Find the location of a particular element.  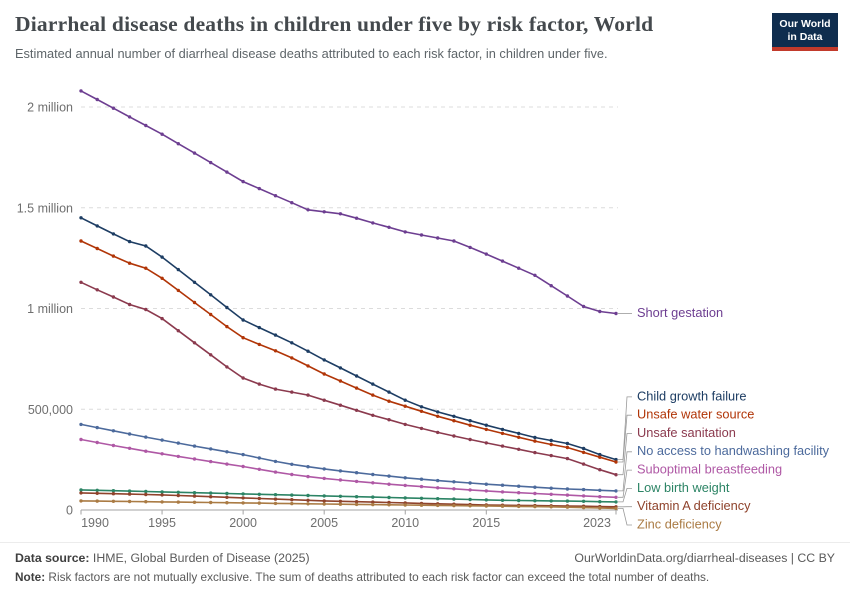

series-suboptimal-breastfeeding is located at coordinates (348, 468).